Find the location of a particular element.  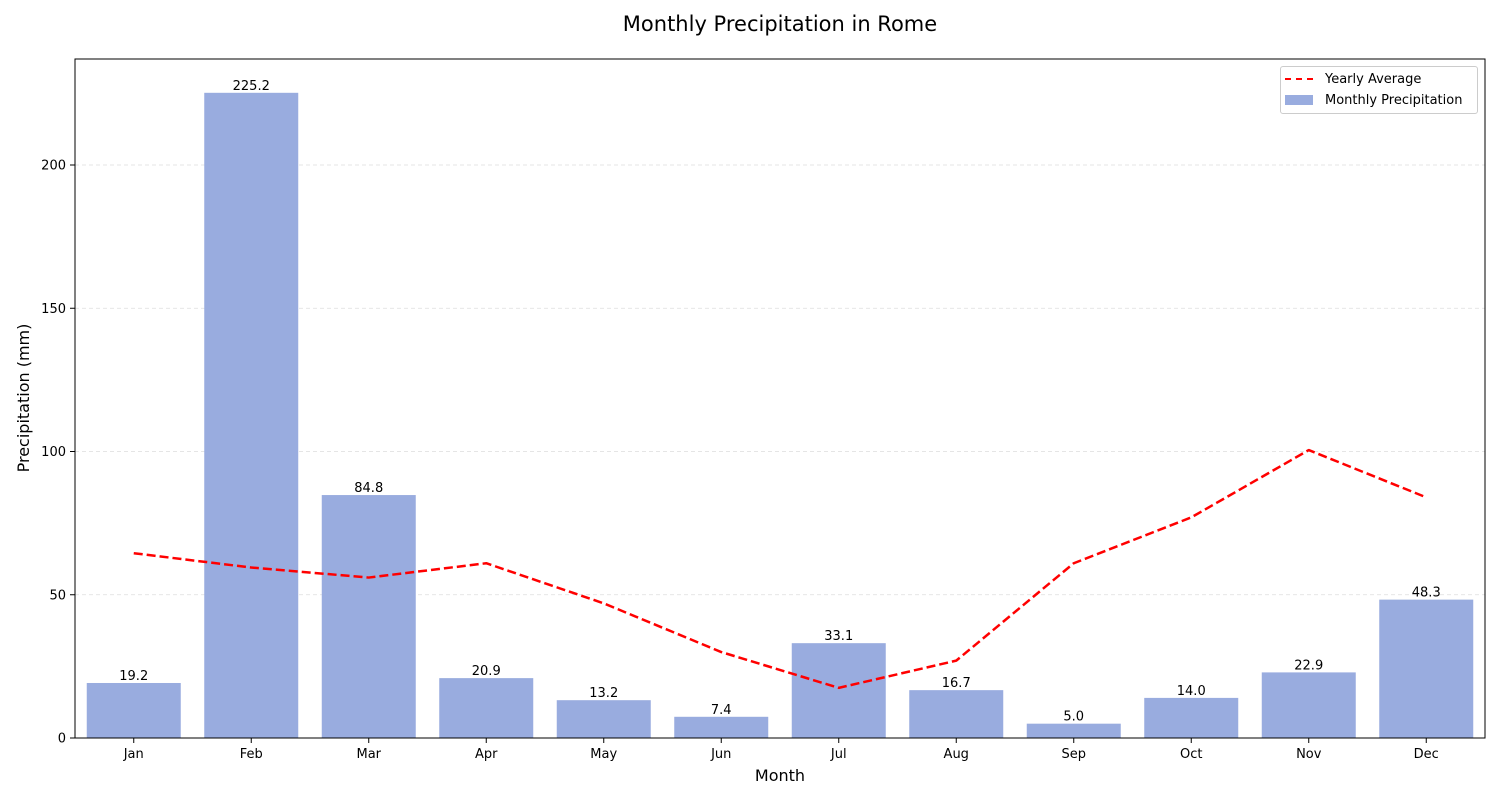

bar-mar is located at coordinates (368, 616).